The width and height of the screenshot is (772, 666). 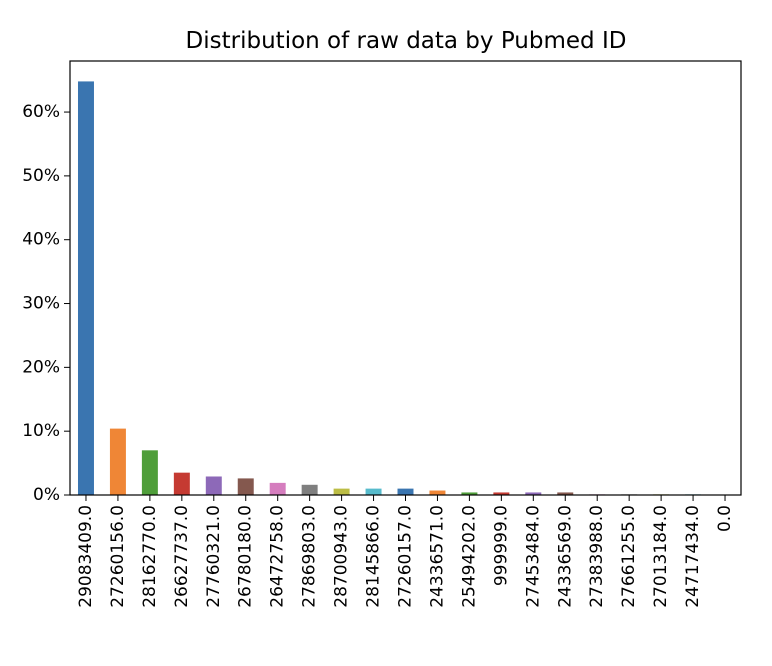 I want to click on ytick-label: 30%, so click(x=41, y=304).